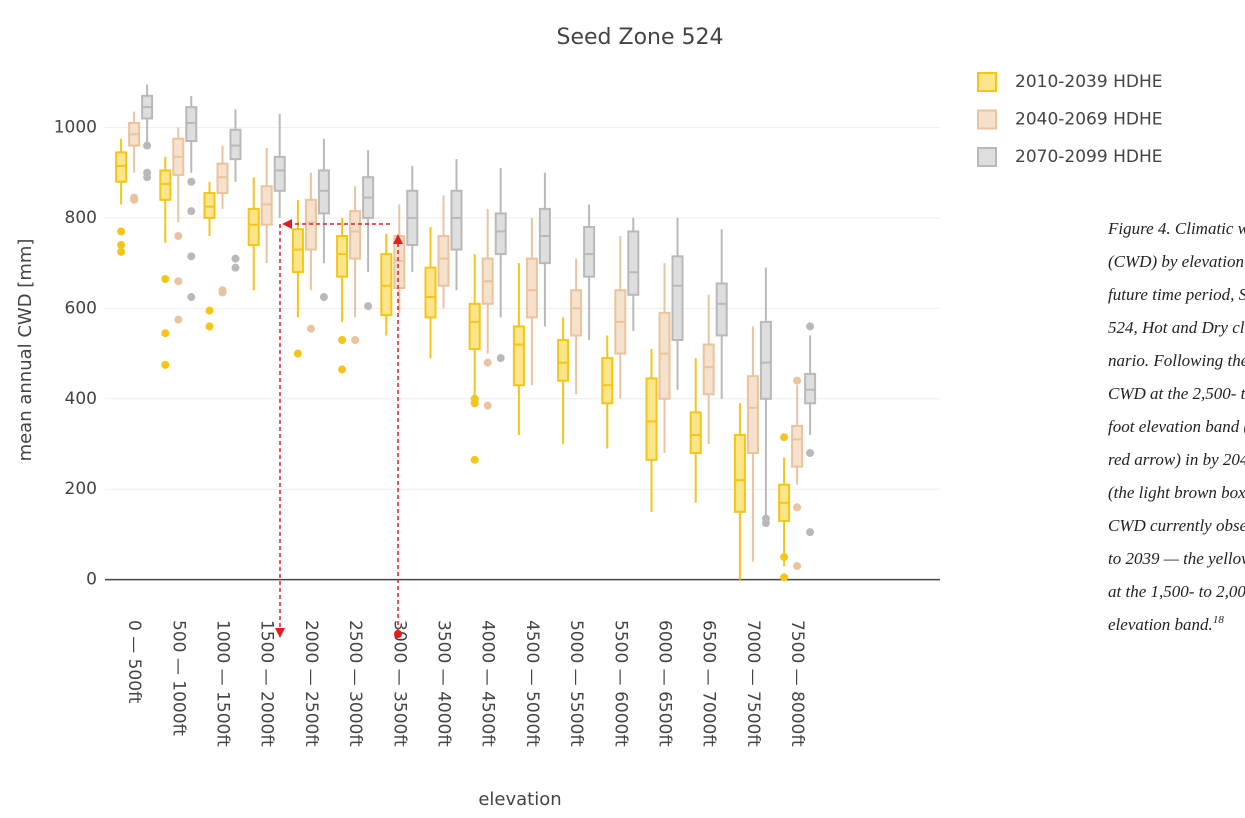  I want to click on x-tick-label: 7000 — 7500ft, so click(753, 683).